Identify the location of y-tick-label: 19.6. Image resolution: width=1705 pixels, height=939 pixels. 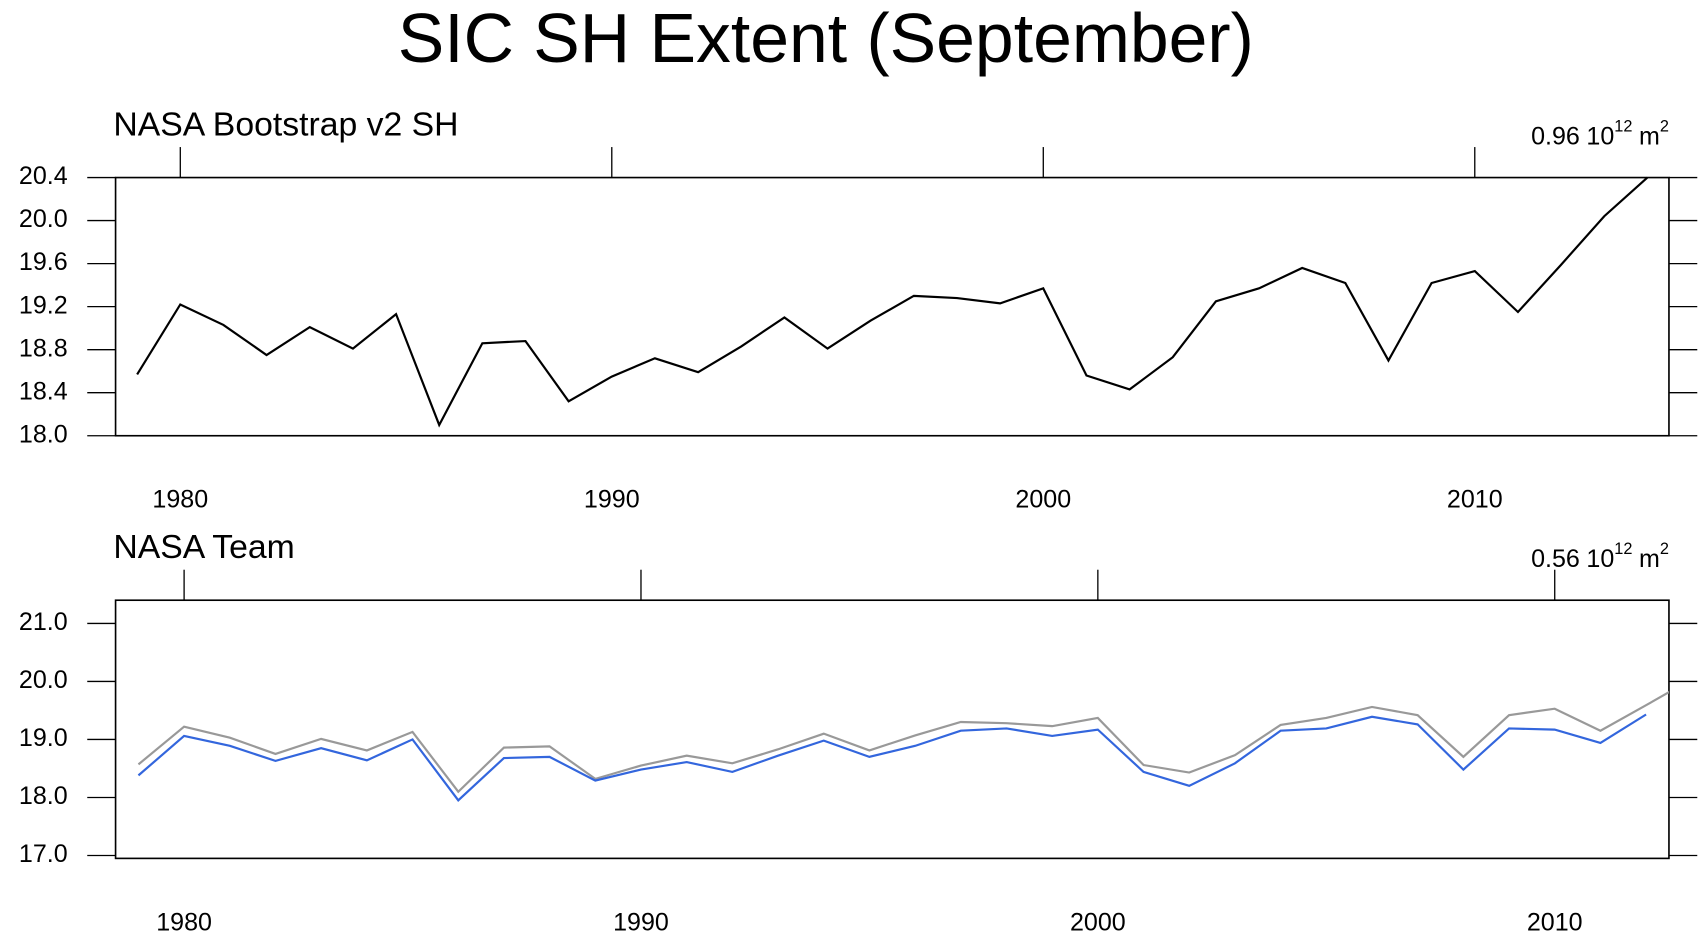
(43, 262).